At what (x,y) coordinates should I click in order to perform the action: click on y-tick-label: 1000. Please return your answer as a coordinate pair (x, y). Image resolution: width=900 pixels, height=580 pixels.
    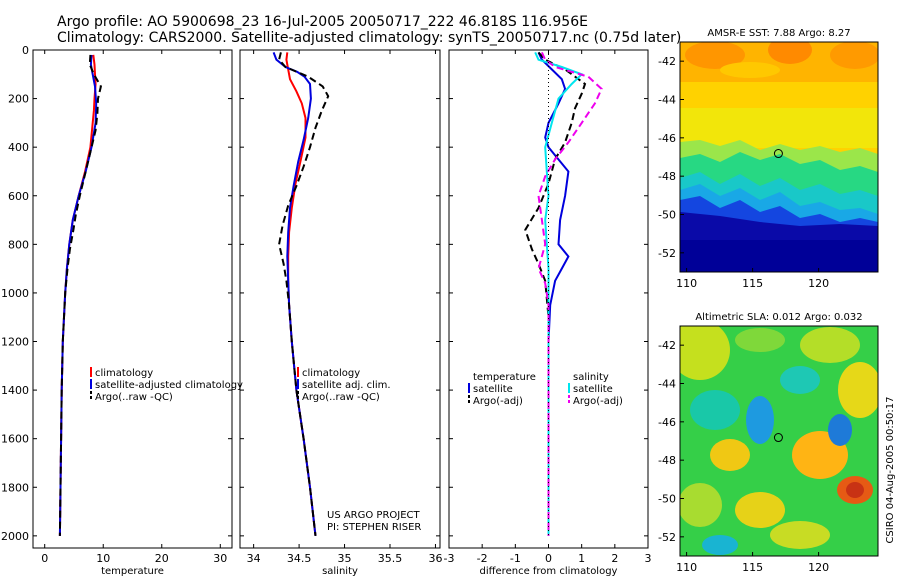
    Looking at the image, I should click on (15, 293).